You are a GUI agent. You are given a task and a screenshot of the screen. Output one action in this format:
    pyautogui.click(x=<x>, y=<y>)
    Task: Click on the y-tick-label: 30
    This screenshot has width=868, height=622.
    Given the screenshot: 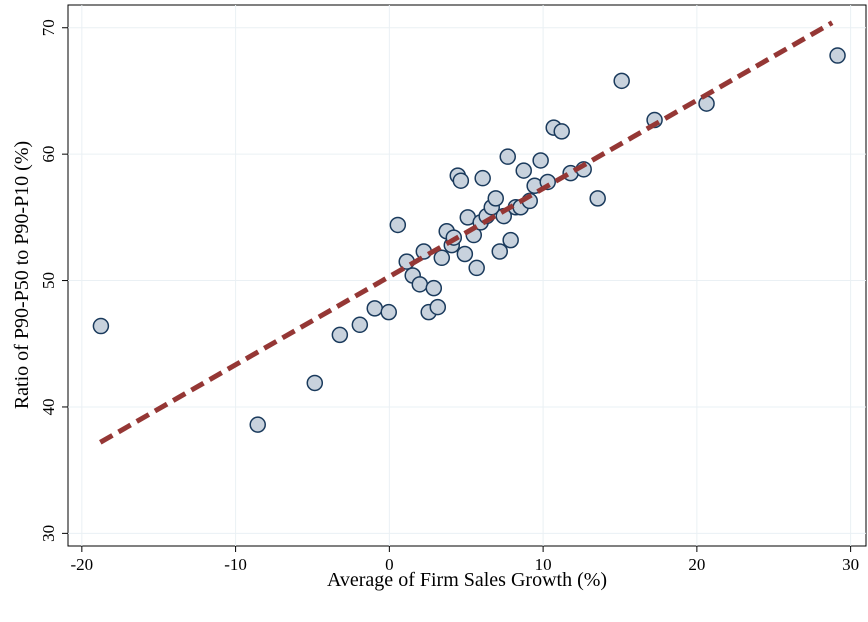 What is the action you would take?
    pyautogui.click(x=48, y=533)
    